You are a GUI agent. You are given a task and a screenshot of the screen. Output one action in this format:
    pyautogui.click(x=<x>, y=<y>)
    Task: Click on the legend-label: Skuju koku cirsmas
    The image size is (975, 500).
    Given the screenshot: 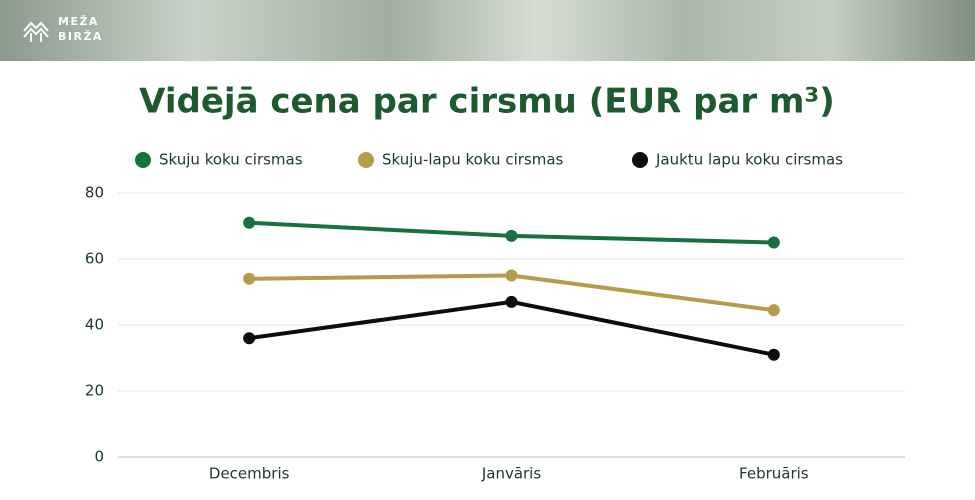 What is the action you would take?
    pyautogui.click(x=231, y=160)
    